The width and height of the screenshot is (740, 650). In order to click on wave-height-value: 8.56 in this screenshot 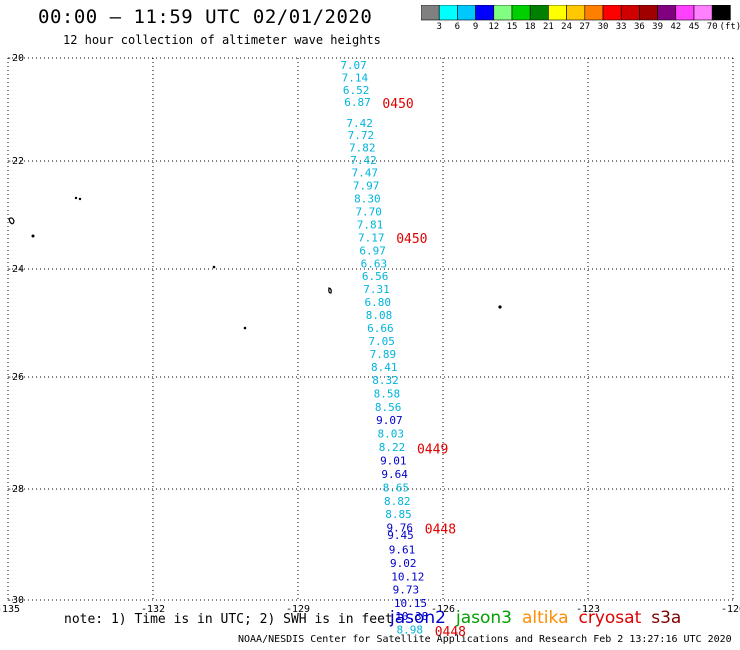, I will do `click(388, 407)`.